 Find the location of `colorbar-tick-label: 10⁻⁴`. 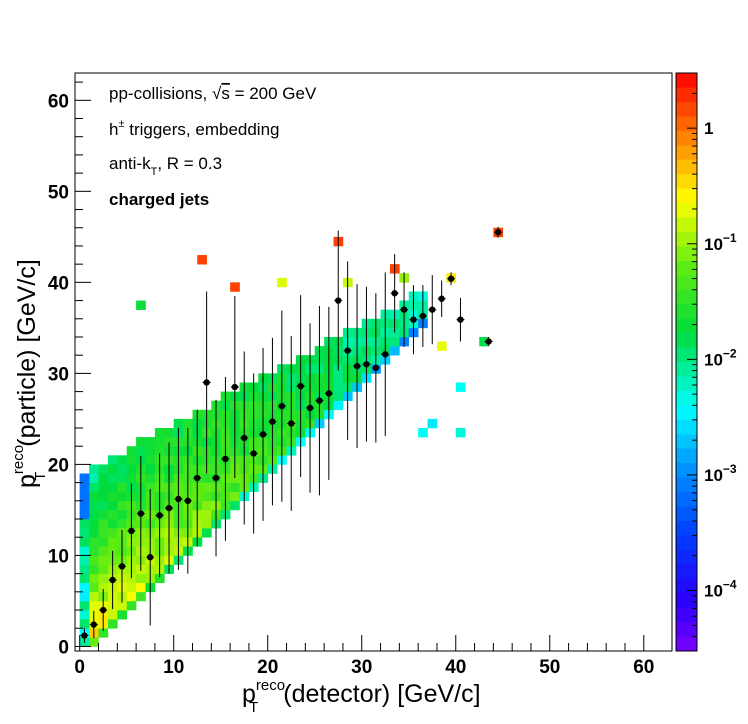

colorbar-tick-label: 10⁻⁴ is located at coordinates (720, 589).